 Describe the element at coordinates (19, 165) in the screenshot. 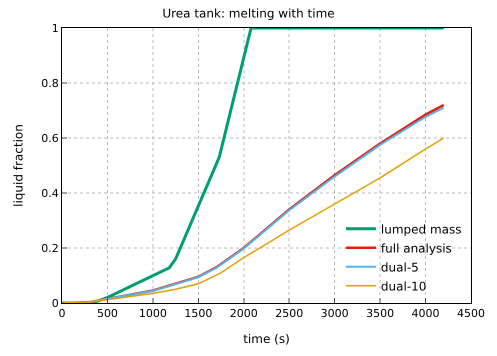

I see `y-axis-title: liquid fraction` at that location.